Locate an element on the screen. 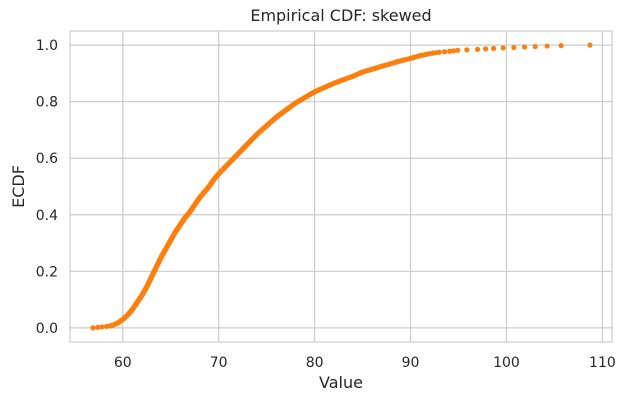 This screenshot has width=624, height=402. y-tick-label: 0.0 is located at coordinates (47, 329).